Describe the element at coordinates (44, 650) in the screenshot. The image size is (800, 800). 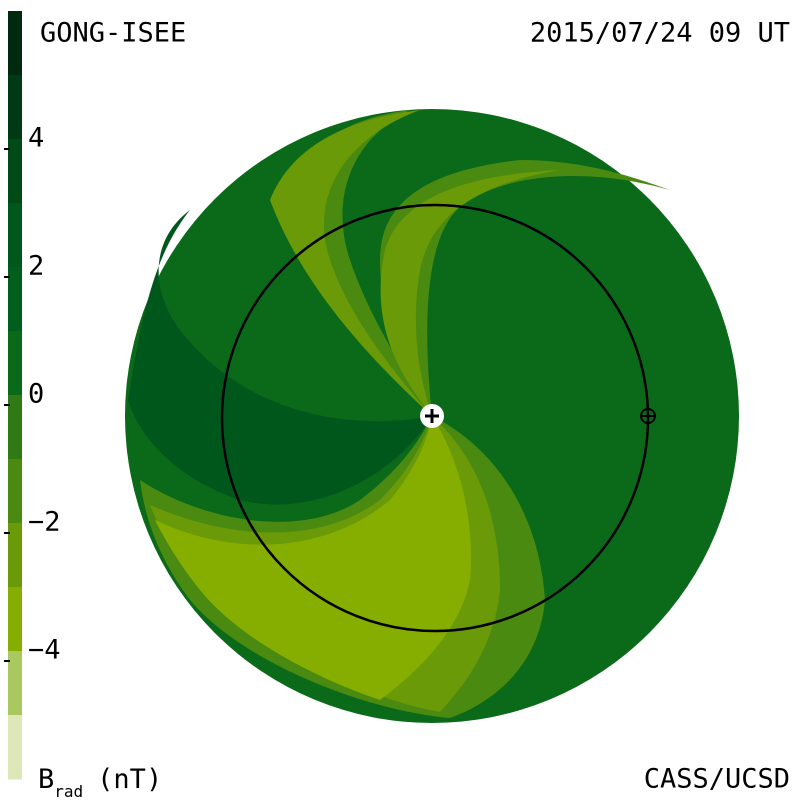
I see `tick-label: −4` at that location.